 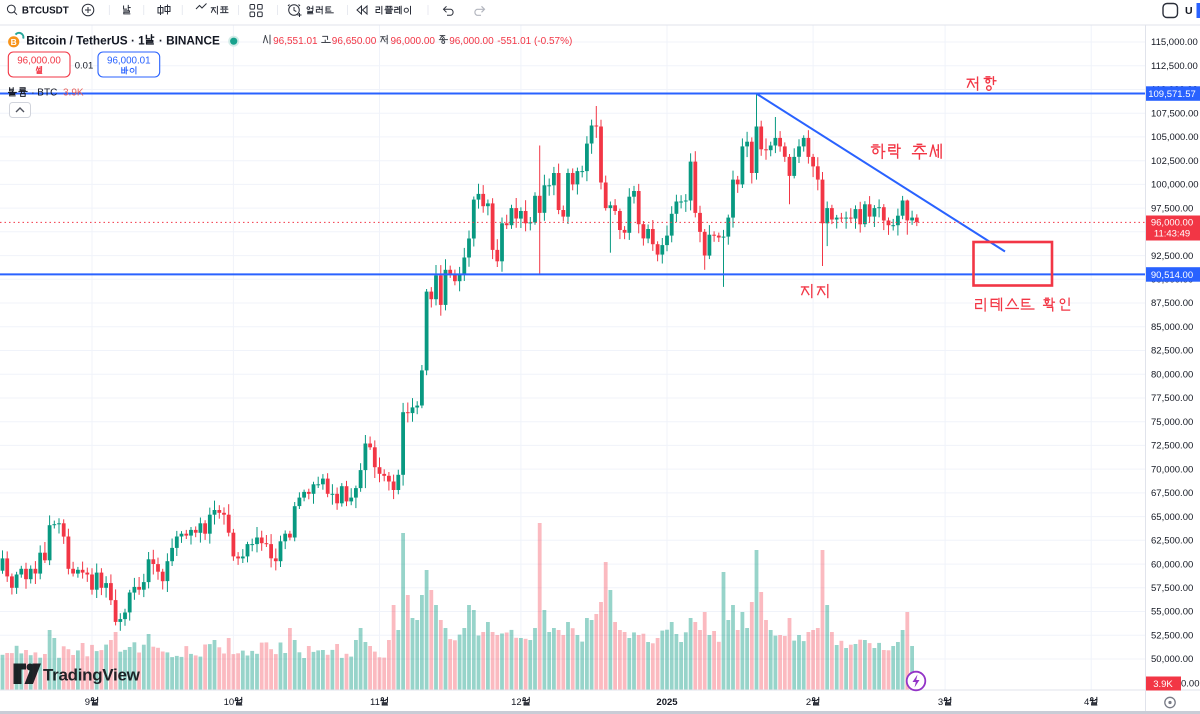 What do you see at coordinates (1172, 422) in the screenshot?
I see `svg-text: 75,000.00` at bounding box center [1172, 422].